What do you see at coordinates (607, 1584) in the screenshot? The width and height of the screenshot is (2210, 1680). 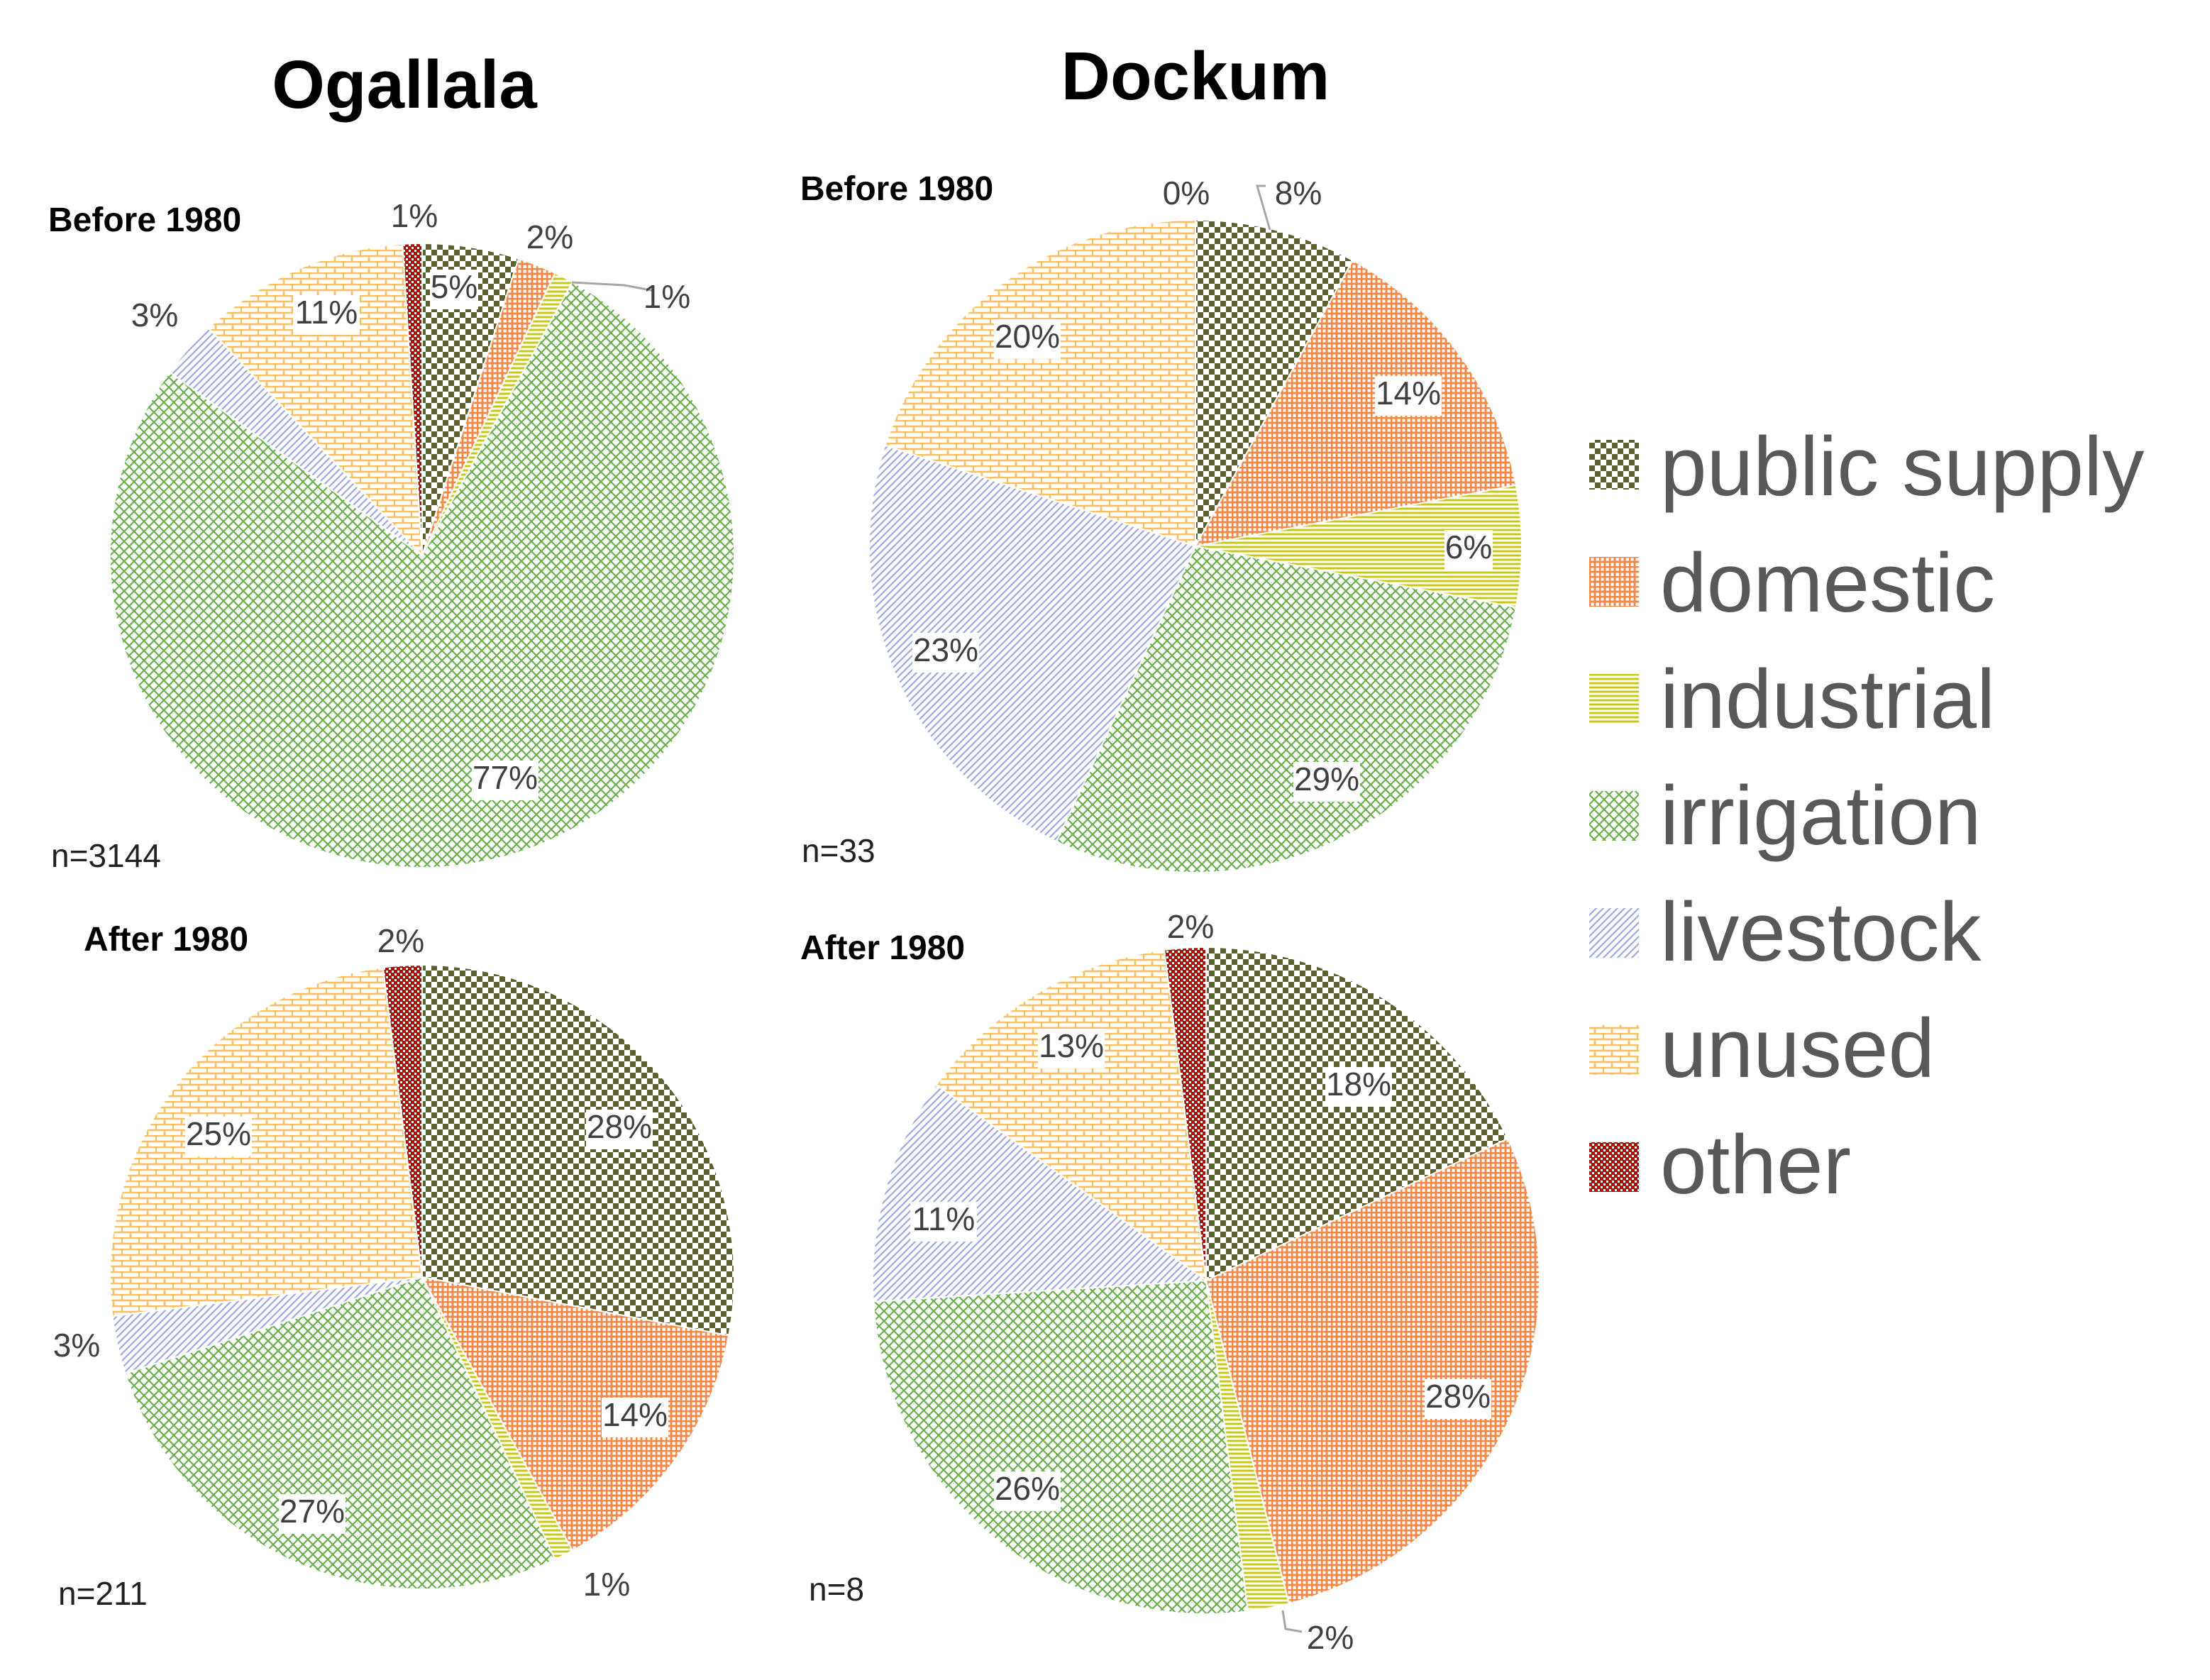 I see `pie-label-industrial: 1%` at bounding box center [607, 1584].